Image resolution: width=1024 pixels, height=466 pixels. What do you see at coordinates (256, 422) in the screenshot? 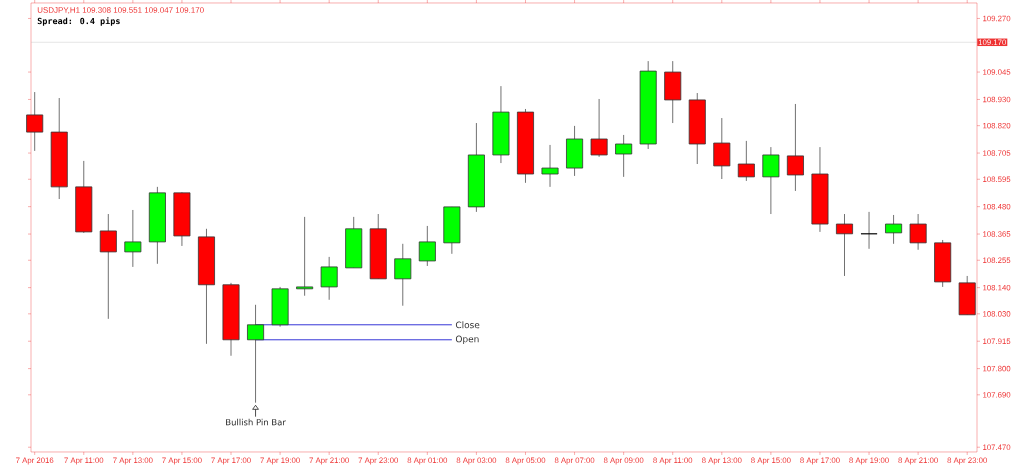
I see `annotation: Bullish Pin Bar` at bounding box center [256, 422].